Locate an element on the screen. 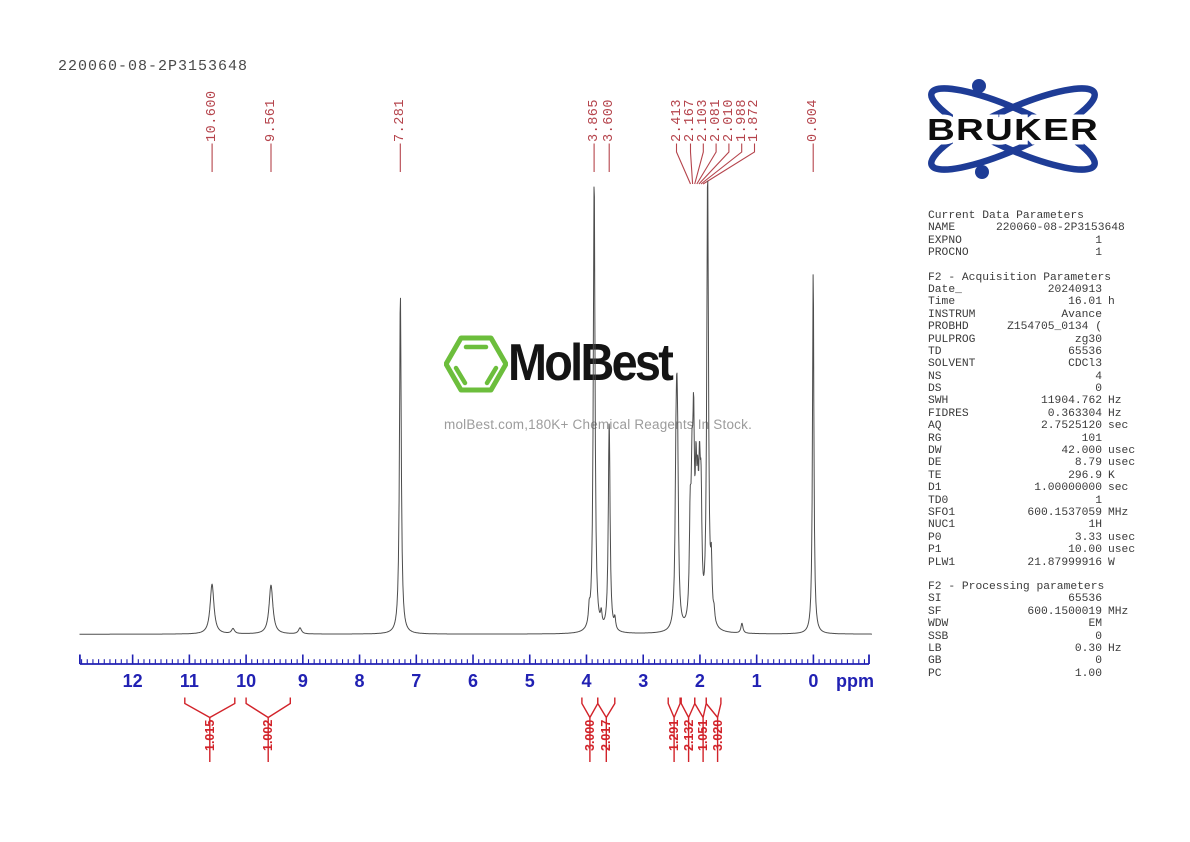  parameter-name: DE is located at coordinates (935, 463).